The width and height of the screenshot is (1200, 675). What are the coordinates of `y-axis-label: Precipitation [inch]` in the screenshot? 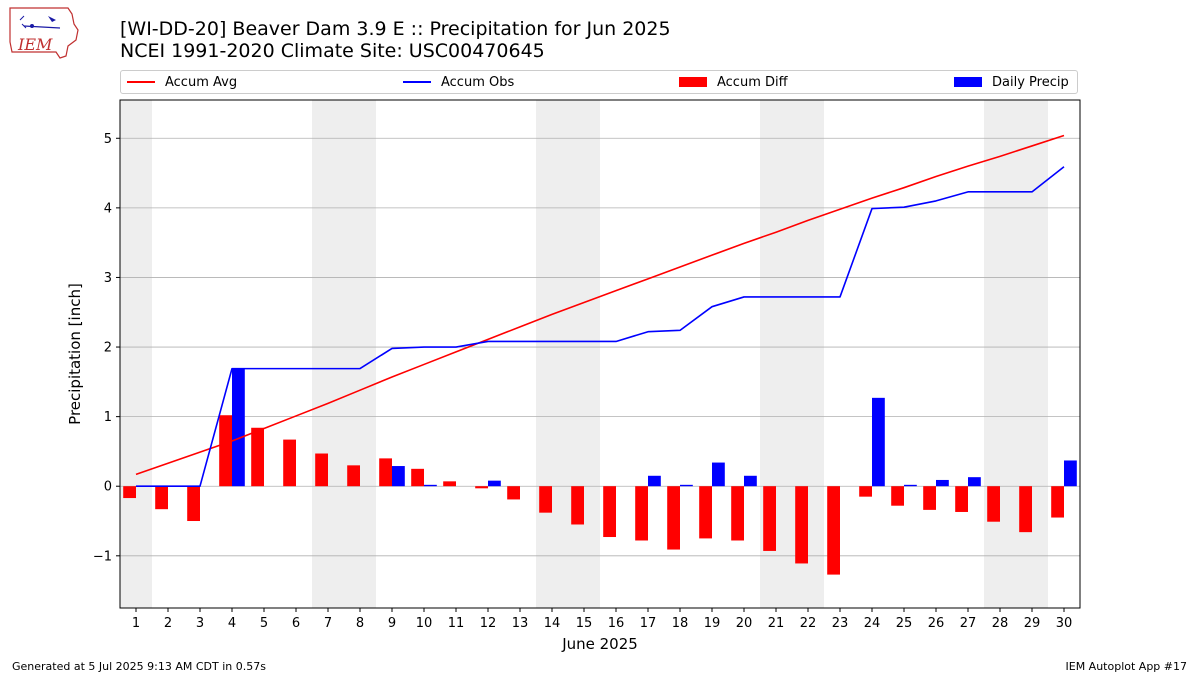 It's located at (75, 354).